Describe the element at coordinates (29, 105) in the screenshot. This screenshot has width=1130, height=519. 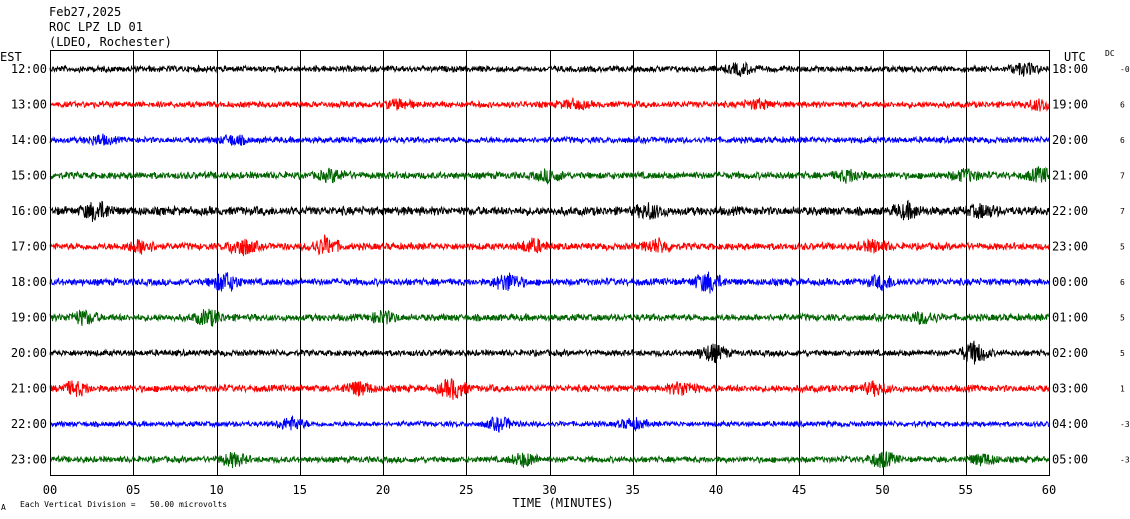
I see `est-label-1: 13:00` at that location.